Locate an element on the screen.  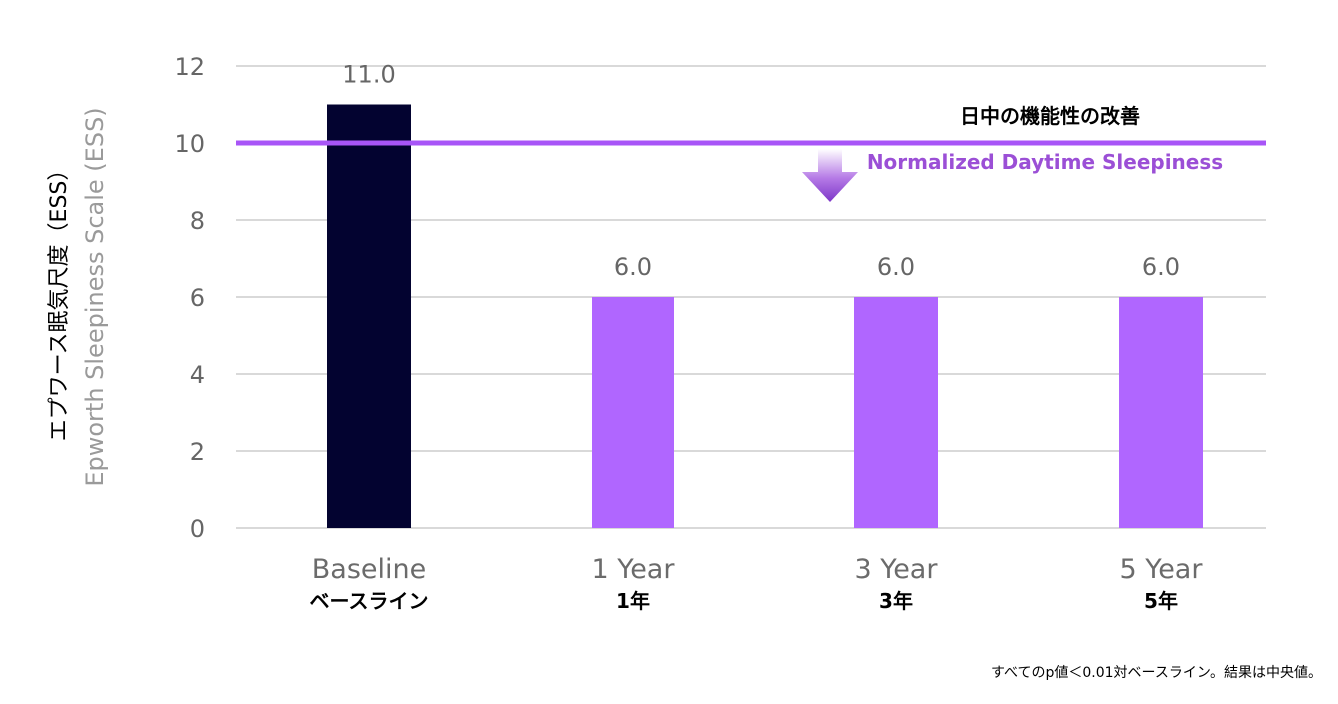
y-axis-ticks: 0 2 4 6 8 10 12 is located at coordinates (189, 298).